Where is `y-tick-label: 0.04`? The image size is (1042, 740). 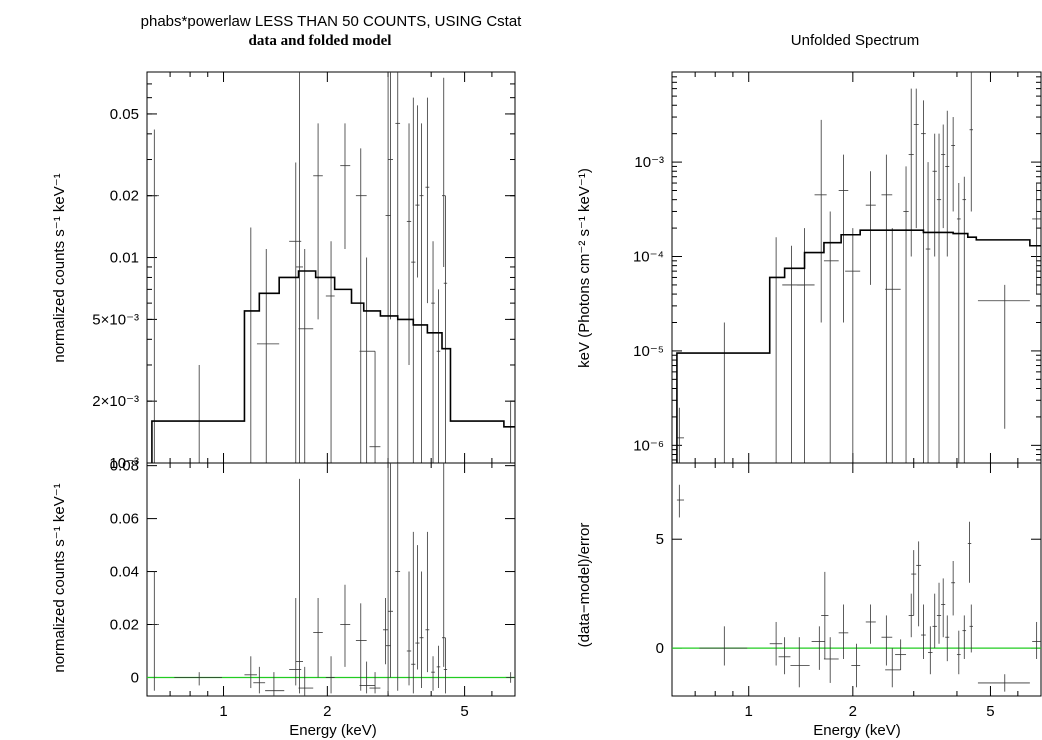
y-tick-label: 0.04 is located at coordinates (124, 572).